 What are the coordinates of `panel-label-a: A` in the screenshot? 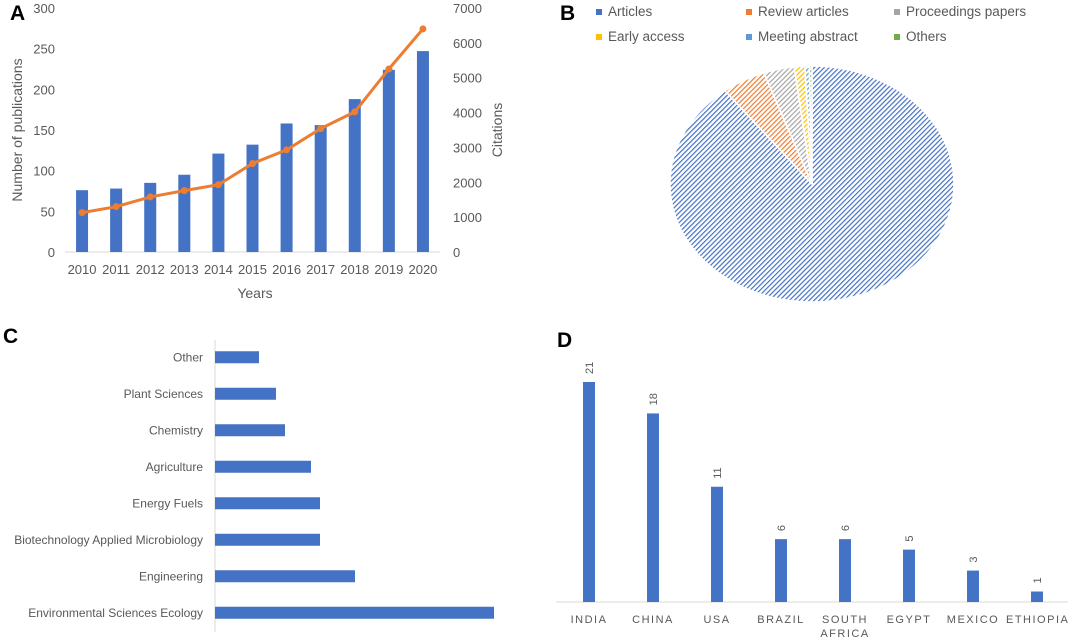 It's located at (17, 13).